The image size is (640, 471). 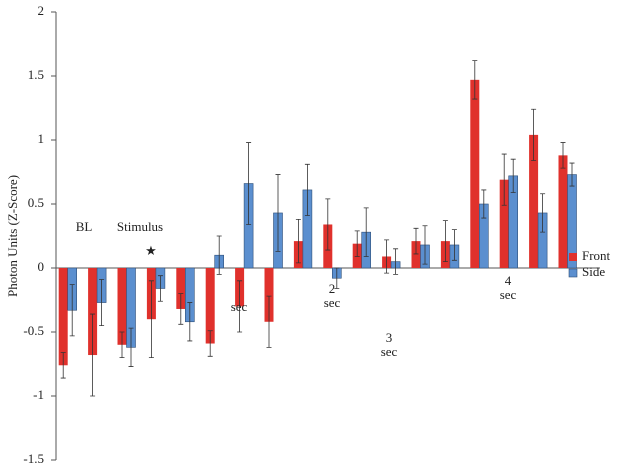 What do you see at coordinates (38, 394) in the screenshot?
I see `y-tick-label: -1` at bounding box center [38, 394].